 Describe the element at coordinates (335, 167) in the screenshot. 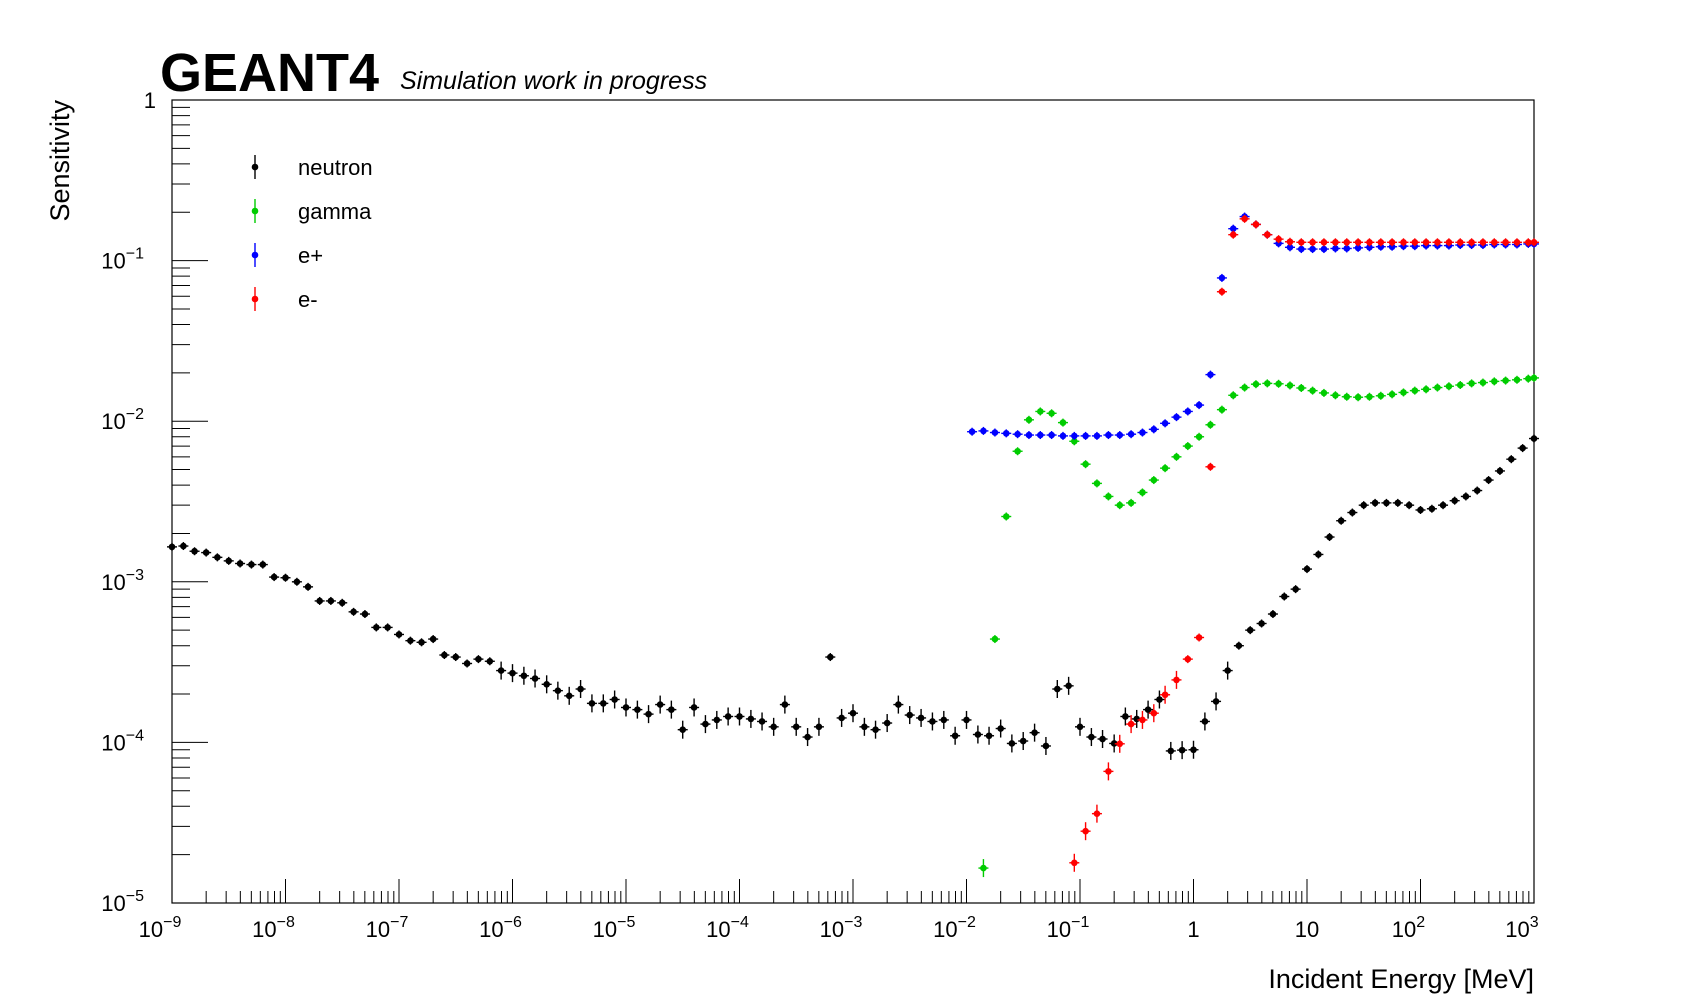

I see `legend-label: neutron` at that location.